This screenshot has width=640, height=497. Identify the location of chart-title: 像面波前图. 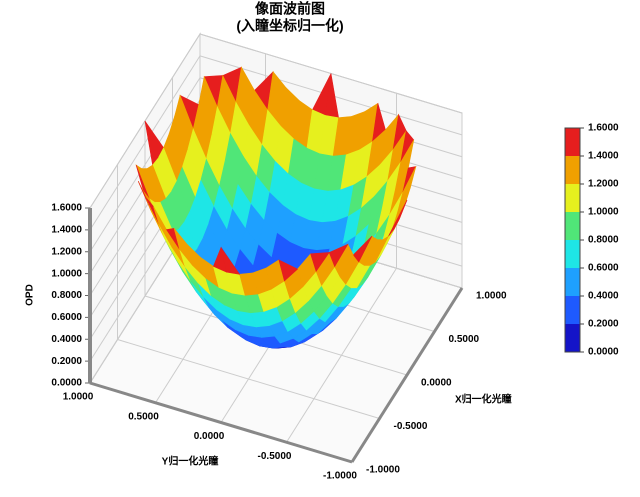
(290, 9).